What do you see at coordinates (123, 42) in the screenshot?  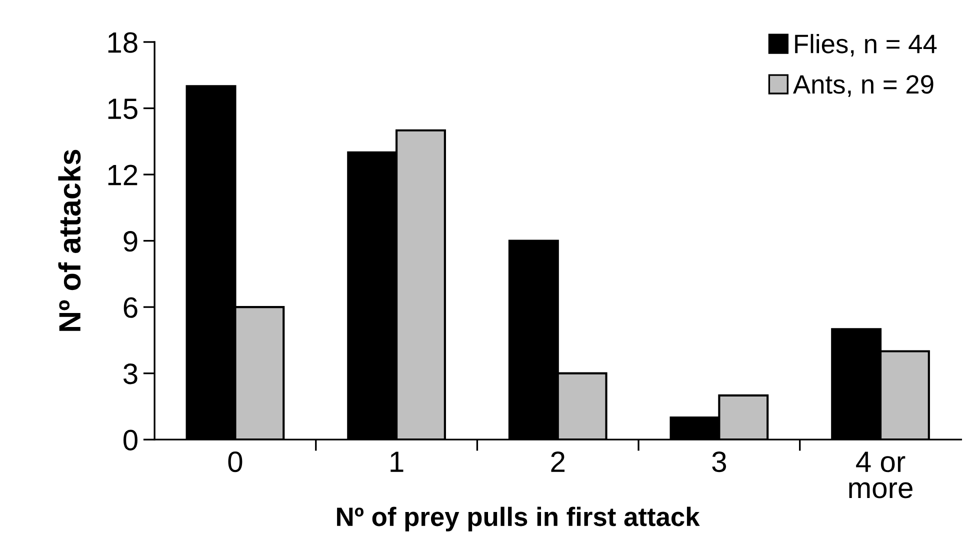 I see `y-tick-label: 18` at bounding box center [123, 42].